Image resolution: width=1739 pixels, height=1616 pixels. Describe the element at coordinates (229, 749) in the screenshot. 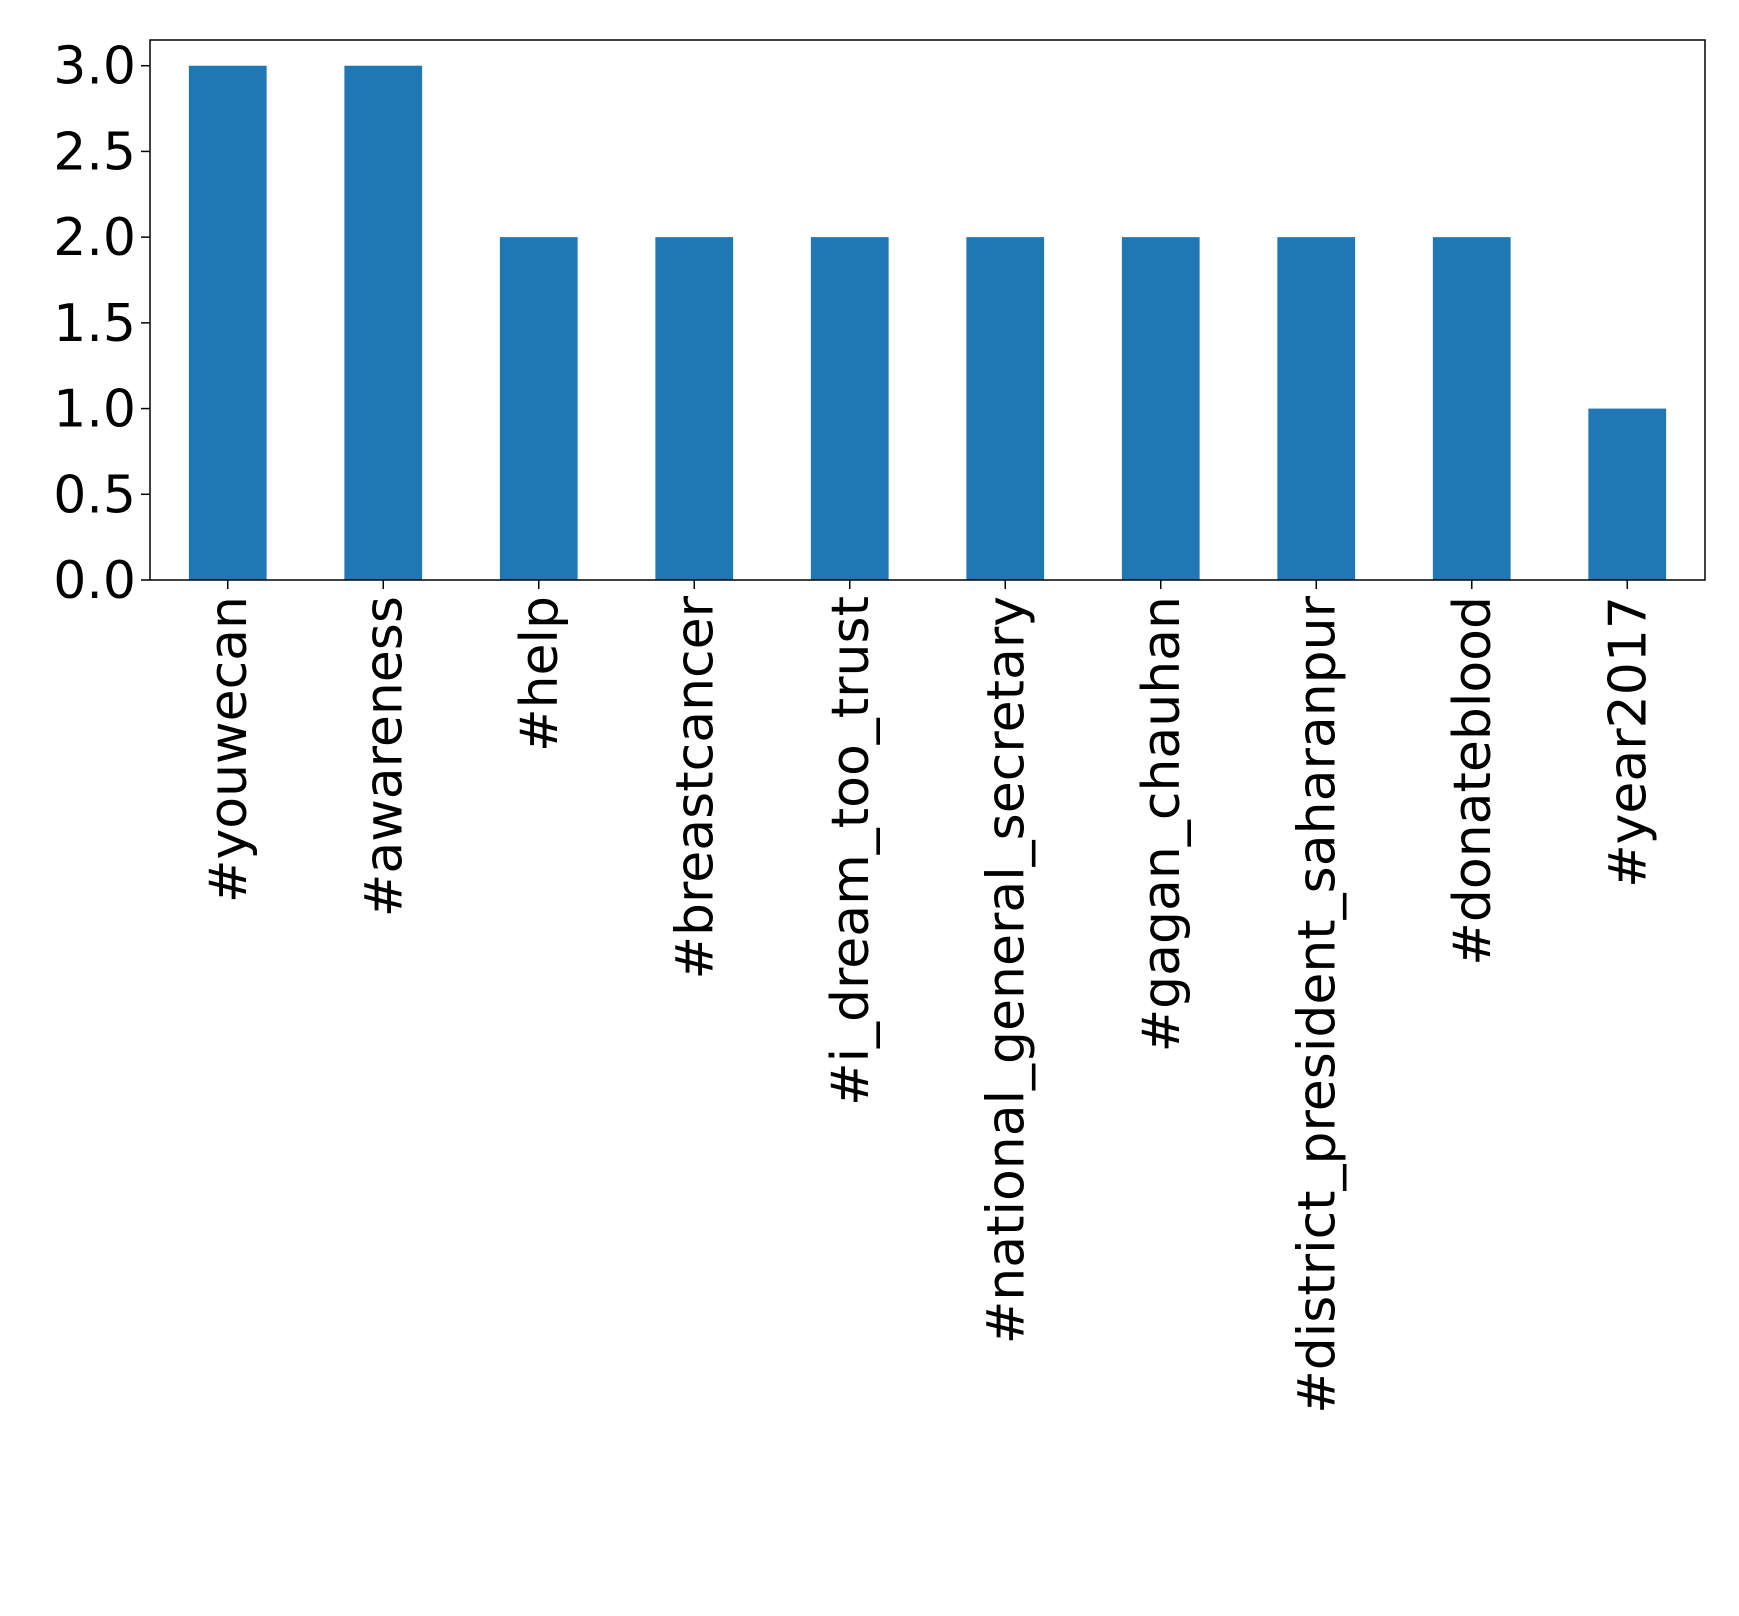

I see `x-tick-label-0: #youwecan` at that location.